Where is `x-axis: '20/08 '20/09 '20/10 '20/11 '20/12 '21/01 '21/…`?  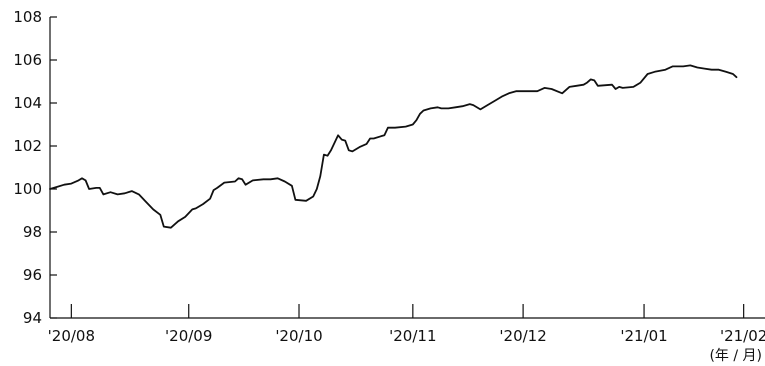 x-axis: '20/08 '20/09 '20/10 '20/11 '20/12 '21/01 '21/… is located at coordinates (406, 324).